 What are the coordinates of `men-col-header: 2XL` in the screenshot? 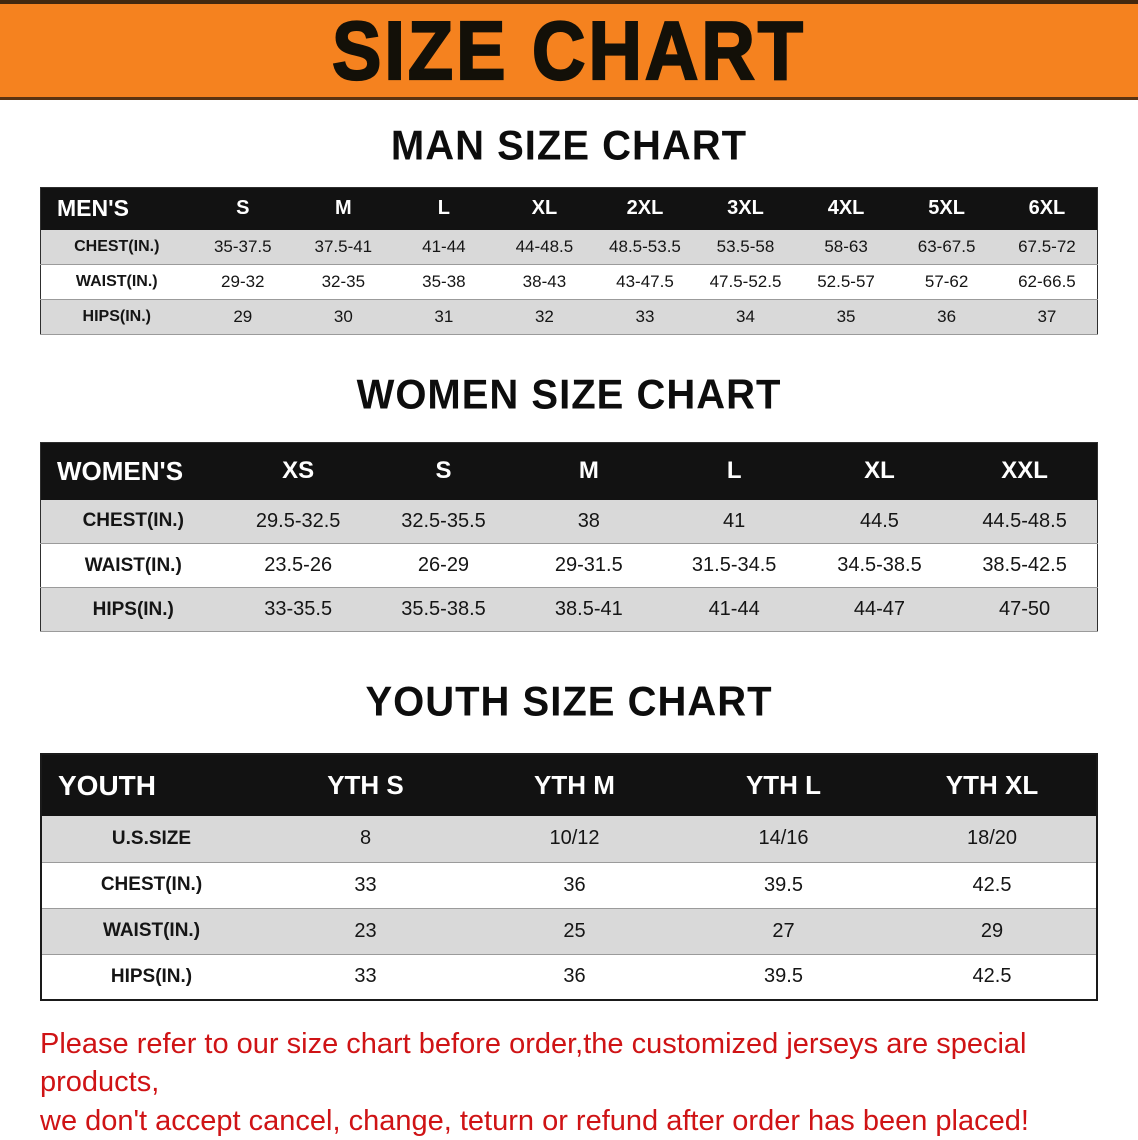 It's located at (645, 208).